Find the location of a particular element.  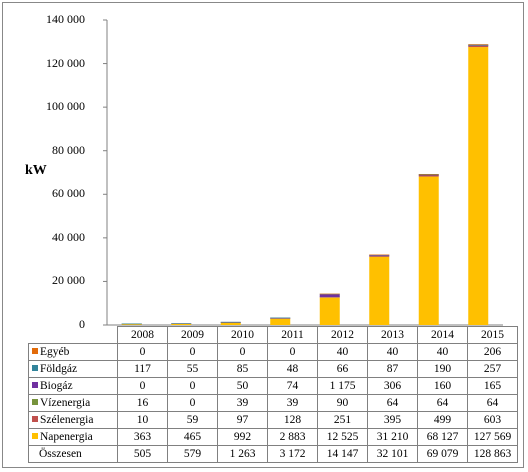

x-tick-label: 2013 is located at coordinates (392, 335).